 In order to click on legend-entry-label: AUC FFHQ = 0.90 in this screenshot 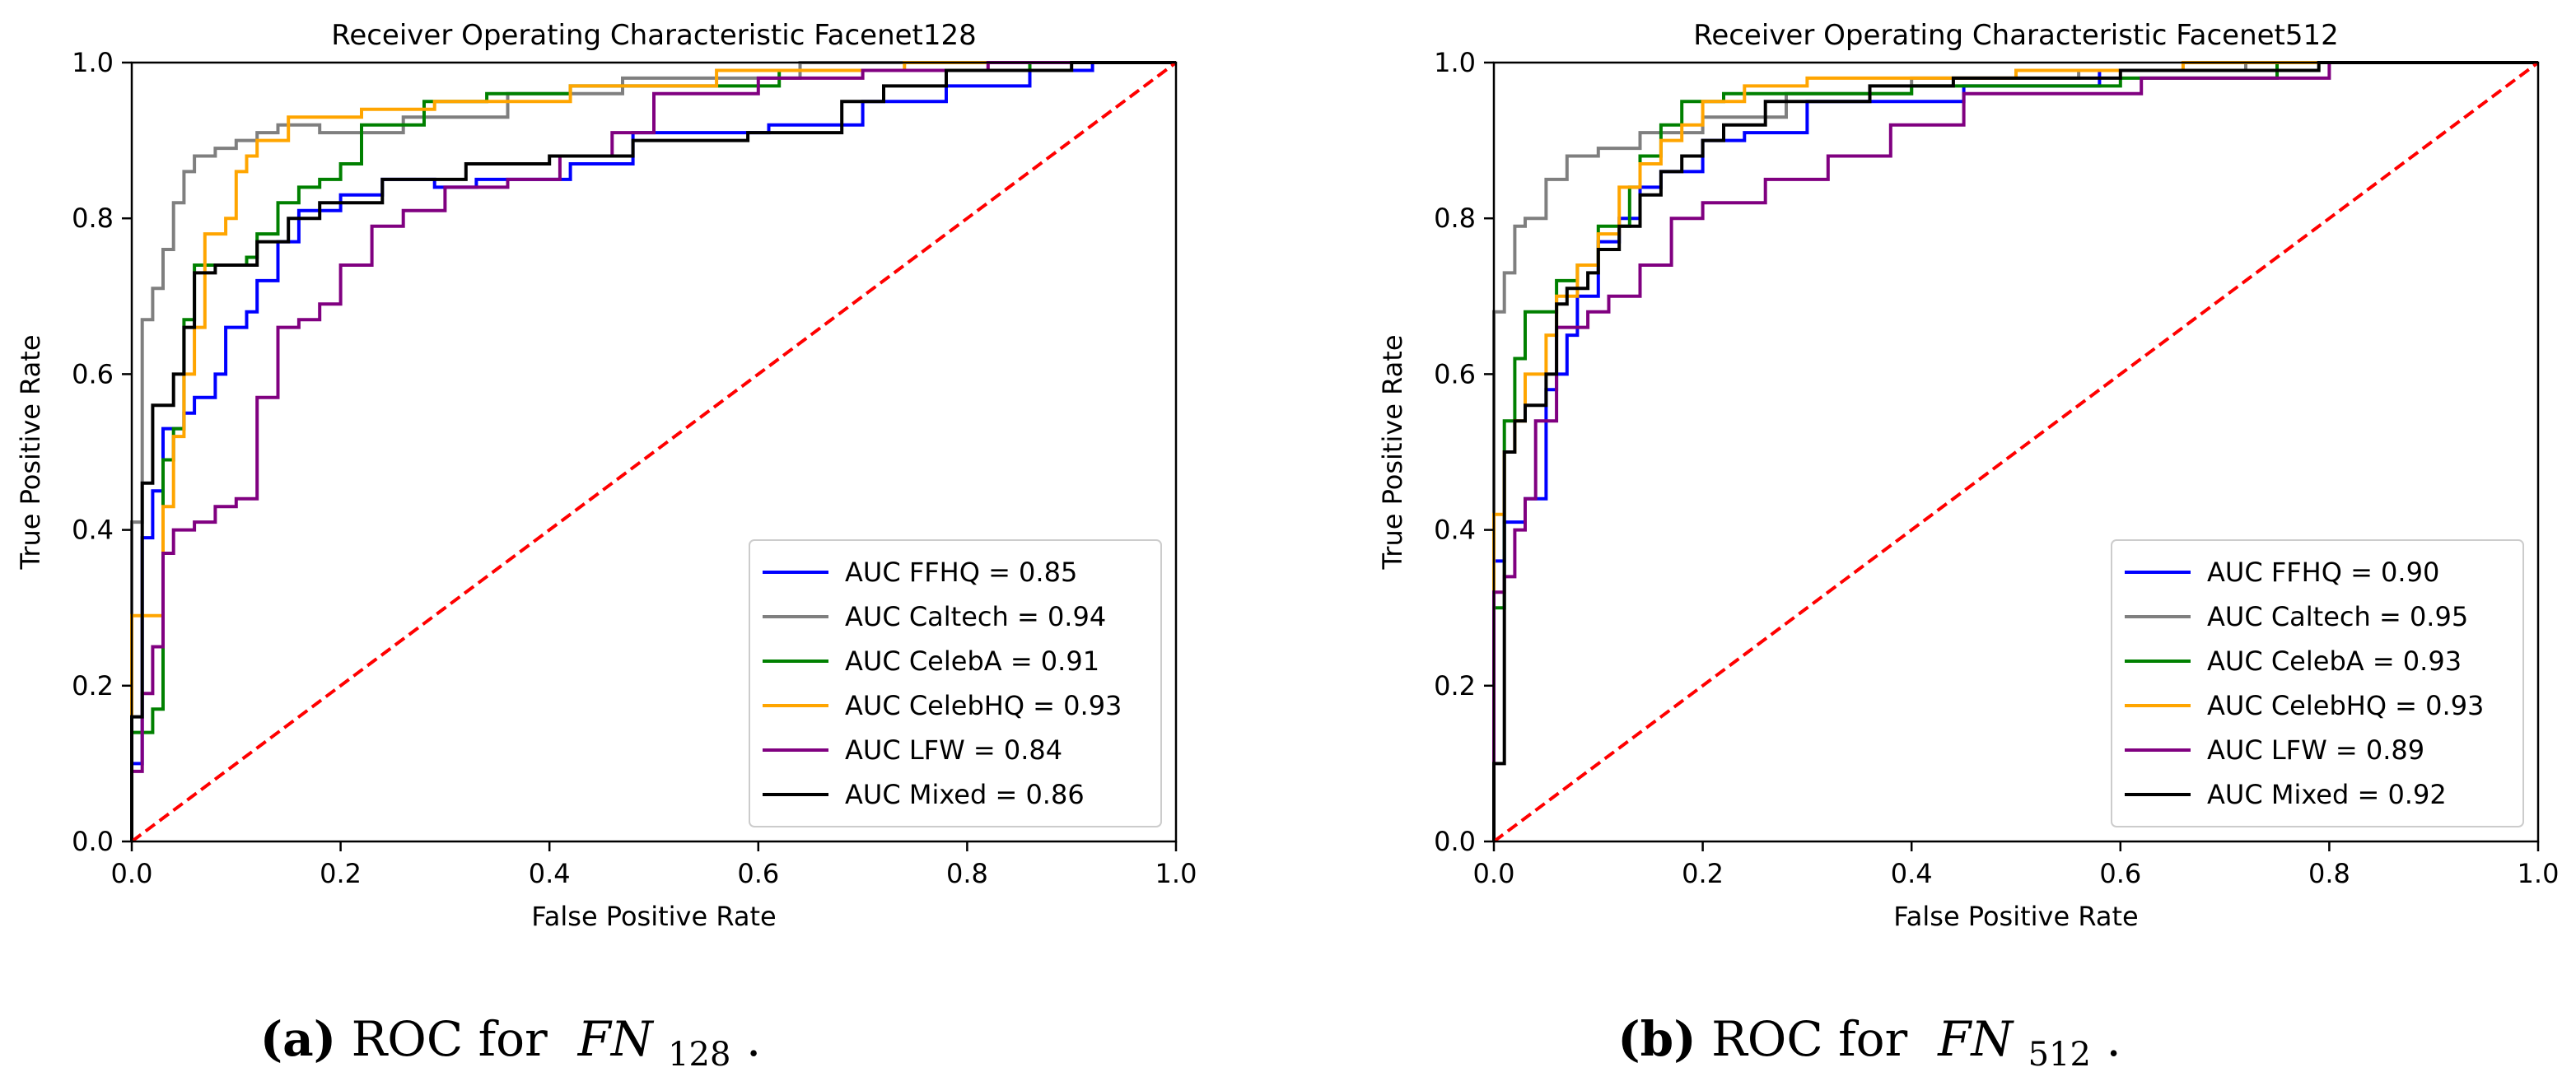, I will do `click(2323, 572)`.